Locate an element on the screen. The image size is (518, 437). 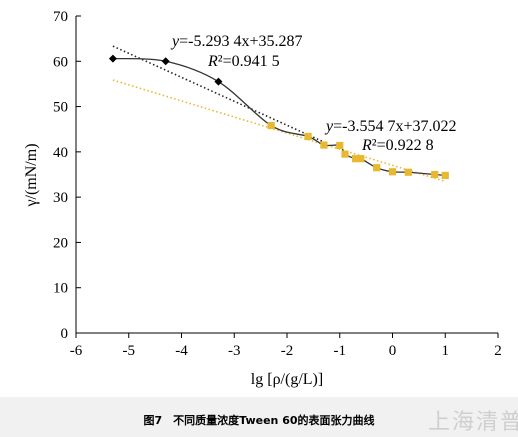
x-tick-label: -6 is located at coordinates (76, 351).